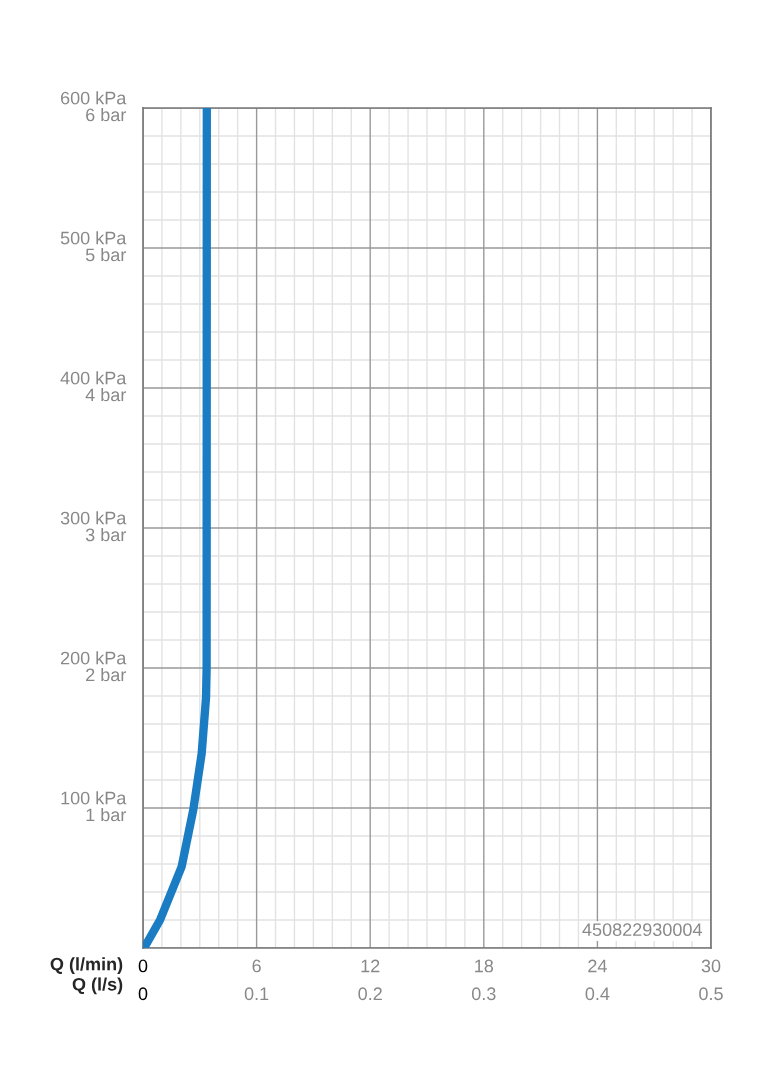 This screenshot has width=763, height=1080. Describe the element at coordinates (256, 994) in the screenshot. I see `x2-tick-label: 0.1` at that location.